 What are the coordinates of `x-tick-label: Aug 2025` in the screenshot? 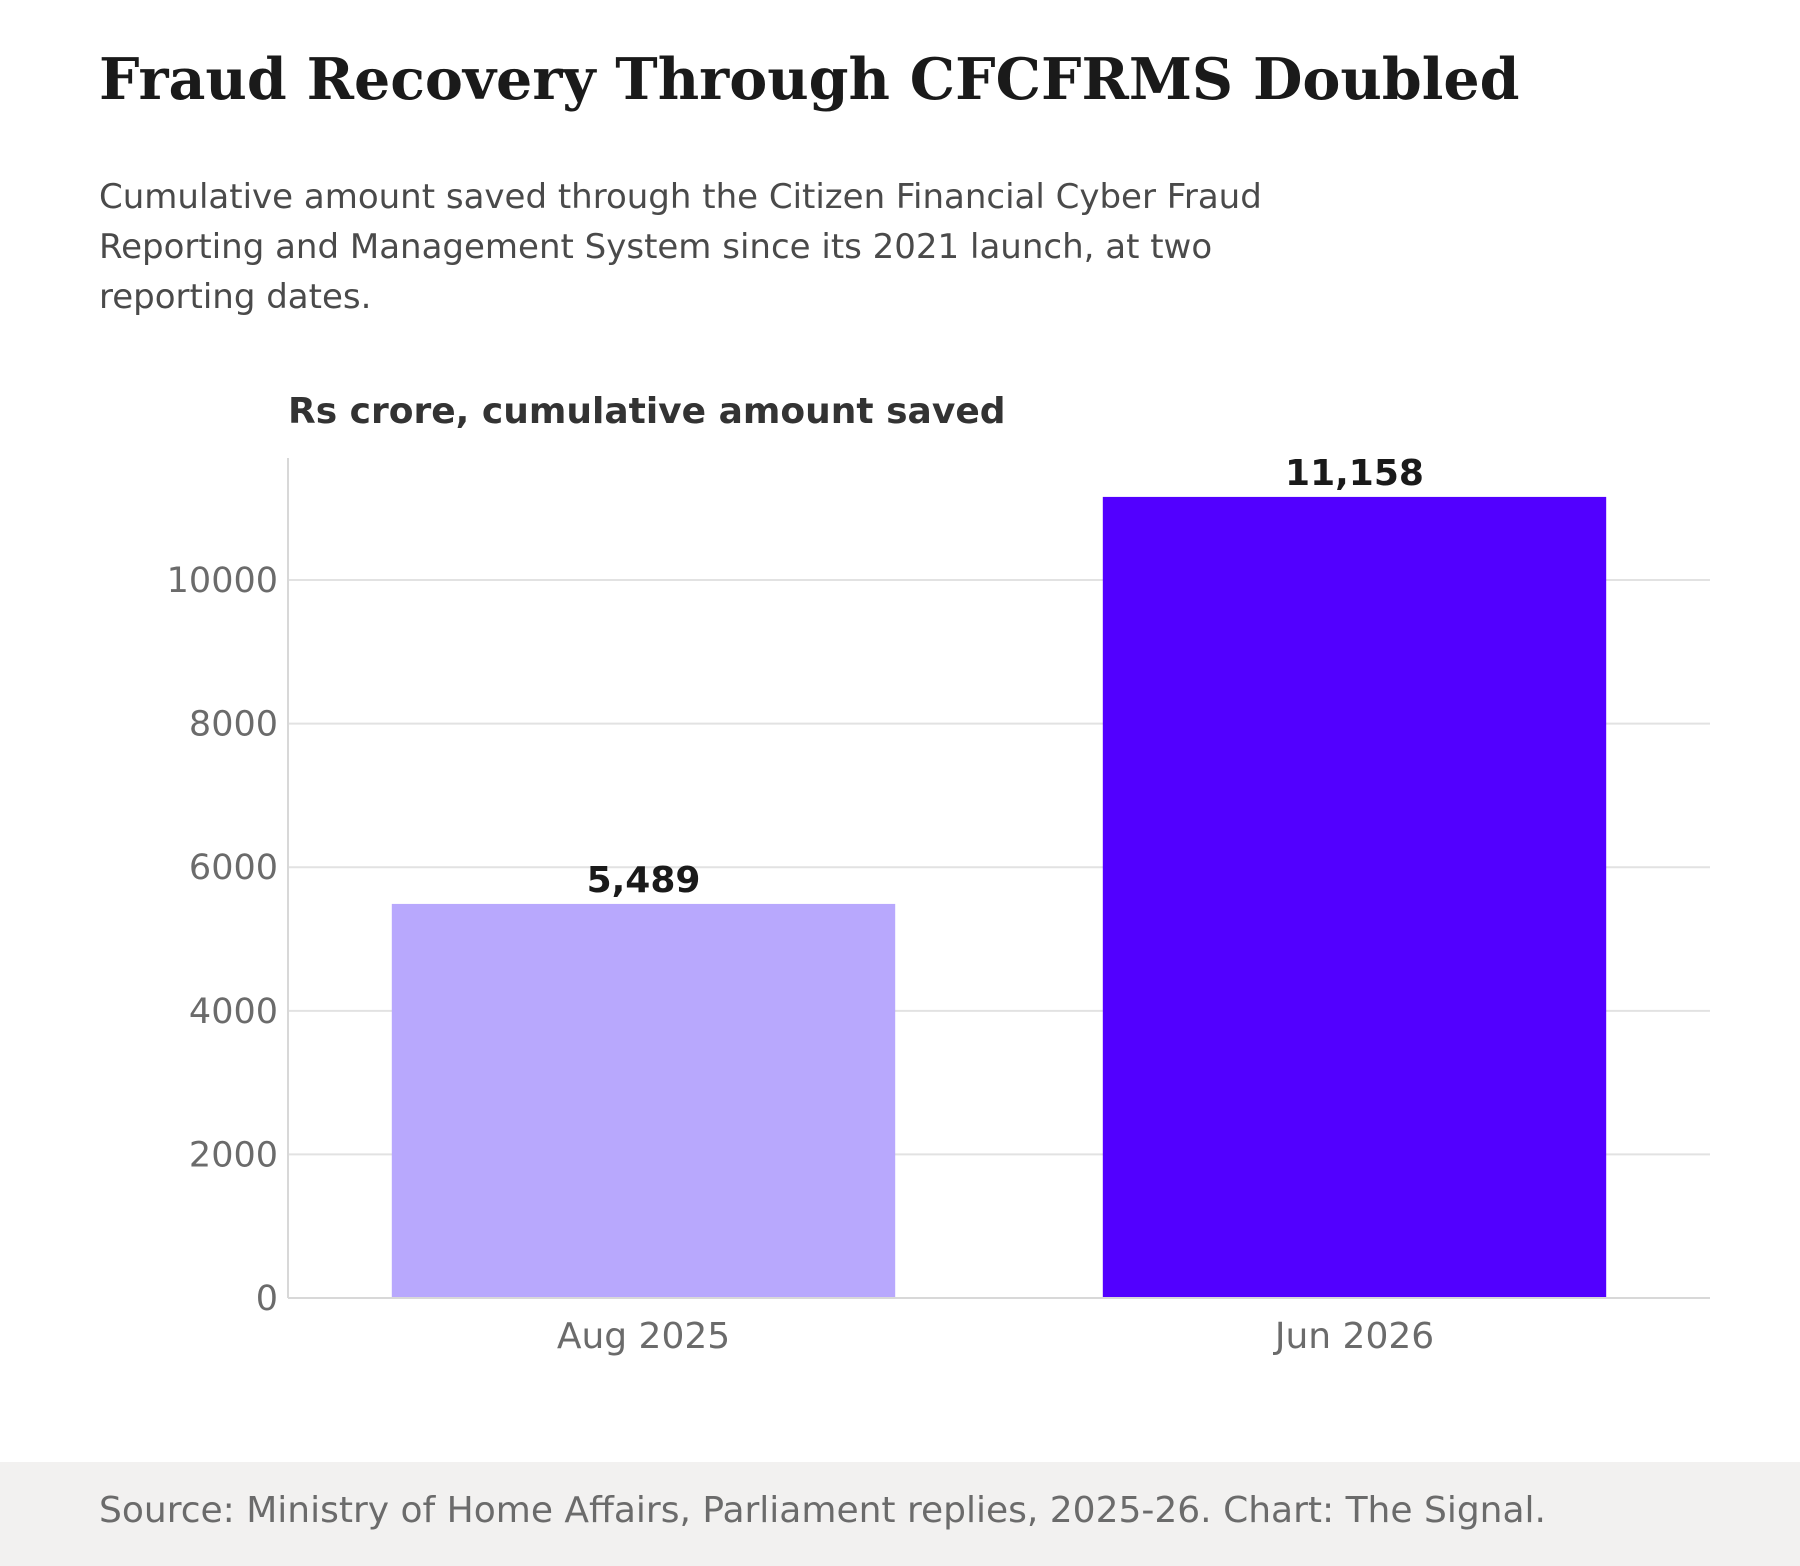 It's located at (643, 1336).